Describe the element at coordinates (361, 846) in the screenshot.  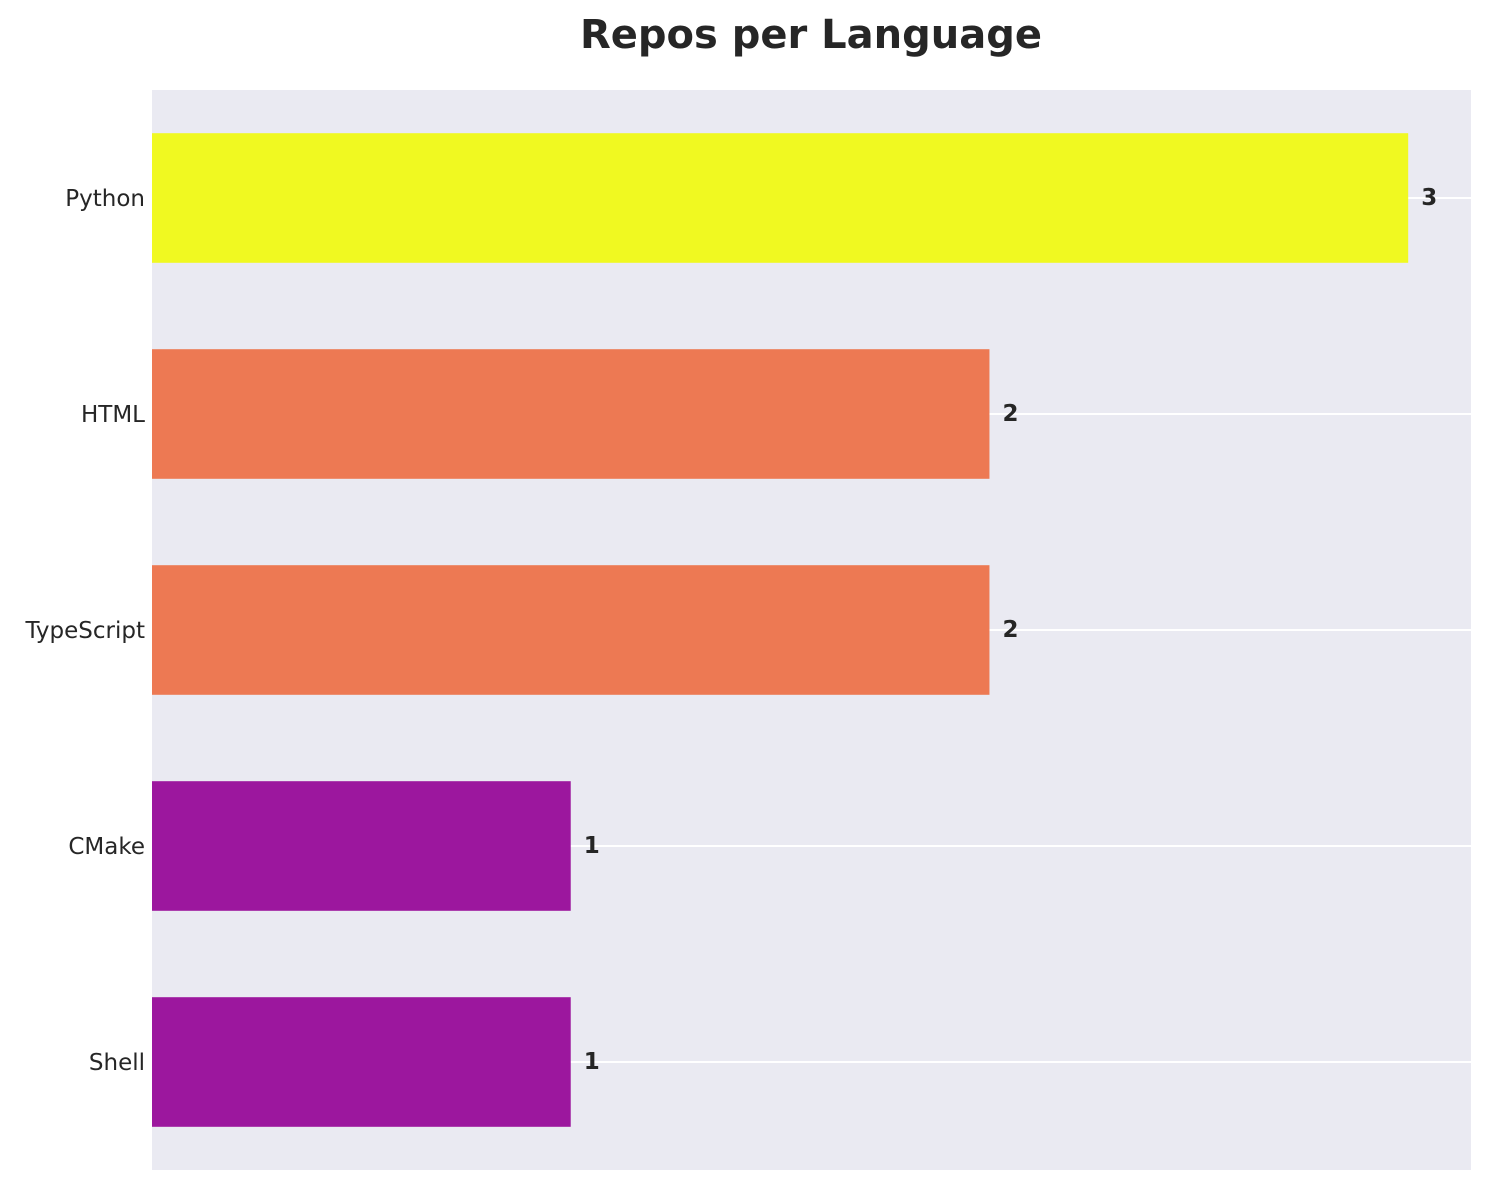
I see `bar-cmake` at that location.